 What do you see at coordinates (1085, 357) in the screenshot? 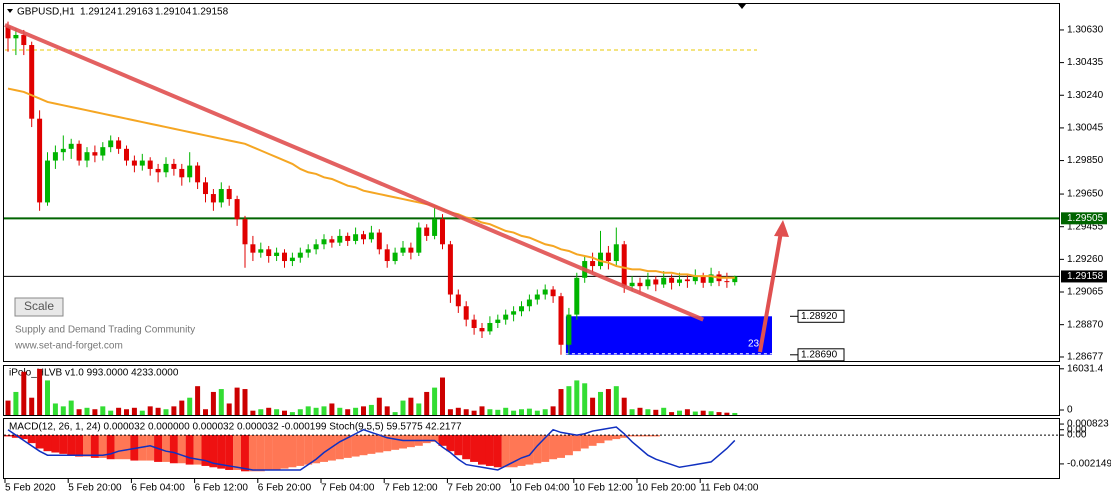
I see `y-tick-label: 1.28677` at bounding box center [1085, 357].